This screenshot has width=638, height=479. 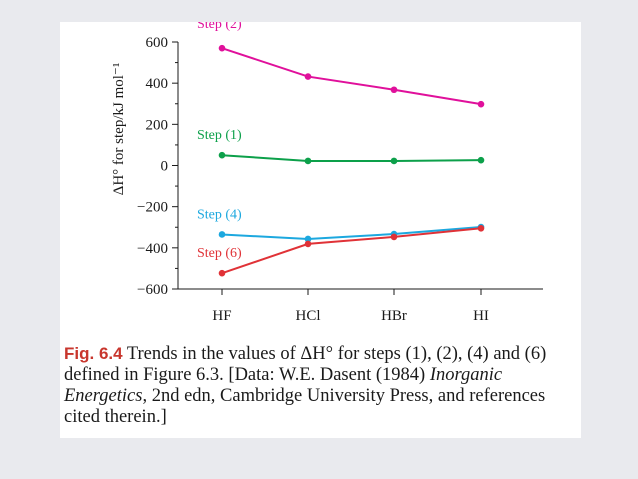 What do you see at coordinates (307, 315) in the screenshot?
I see `x-tick-label: HCl` at bounding box center [307, 315].